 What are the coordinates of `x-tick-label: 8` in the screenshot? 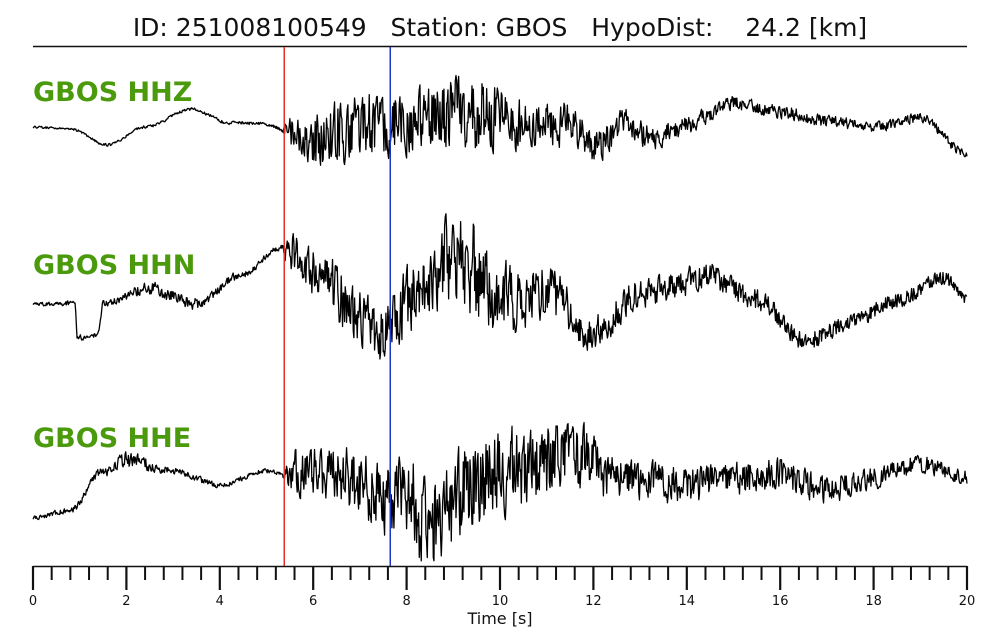 It's located at (406, 601).